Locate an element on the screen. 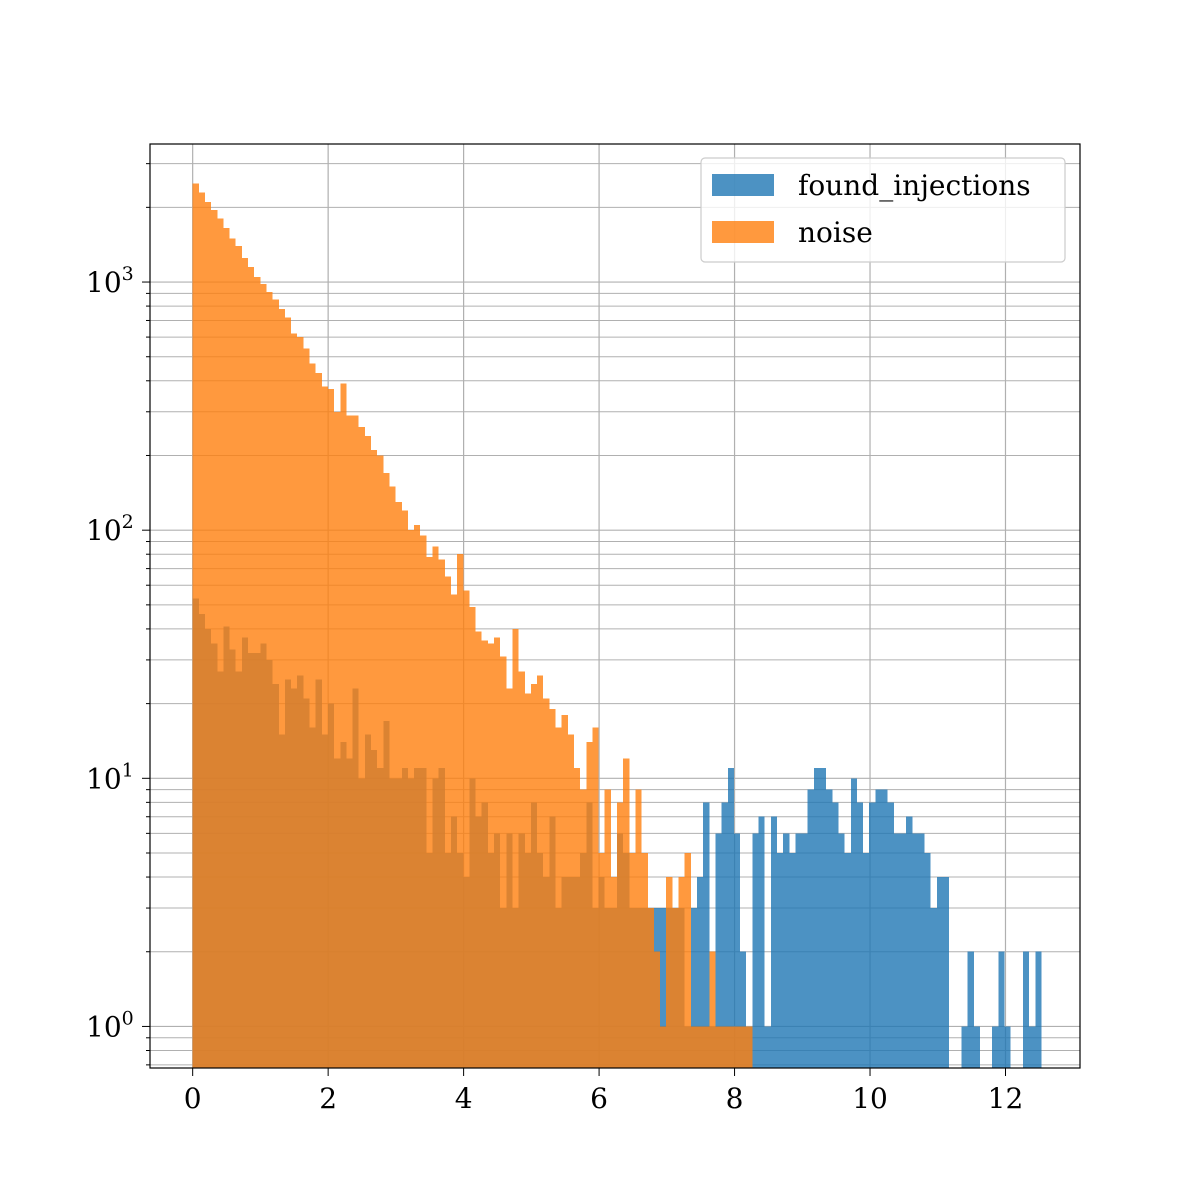  x-tick-label: 4 is located at coordinates (464, 1098).